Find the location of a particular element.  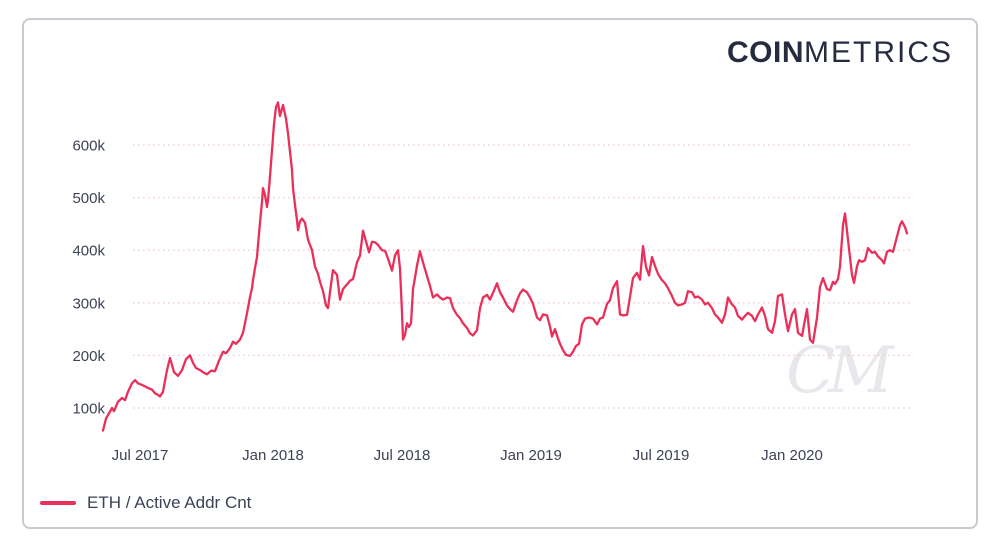

y-tick-200k: 200k is located at coordinates (88, 356).